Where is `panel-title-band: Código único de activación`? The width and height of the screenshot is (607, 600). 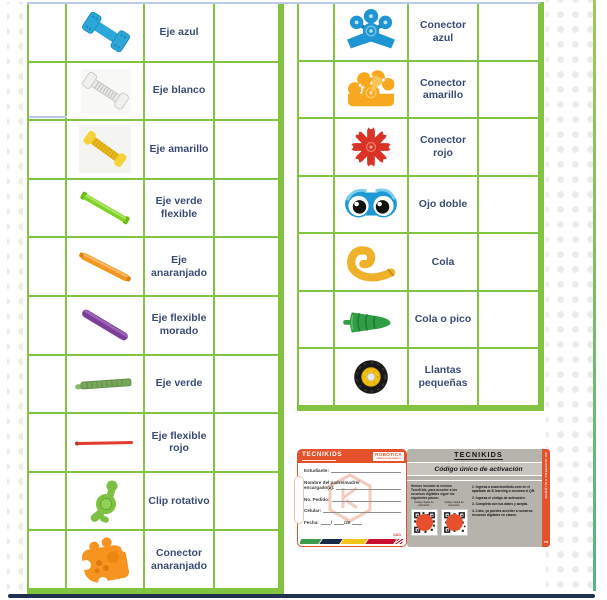
panel-title-band: Código único de activación is located at coordinates (478, 469).